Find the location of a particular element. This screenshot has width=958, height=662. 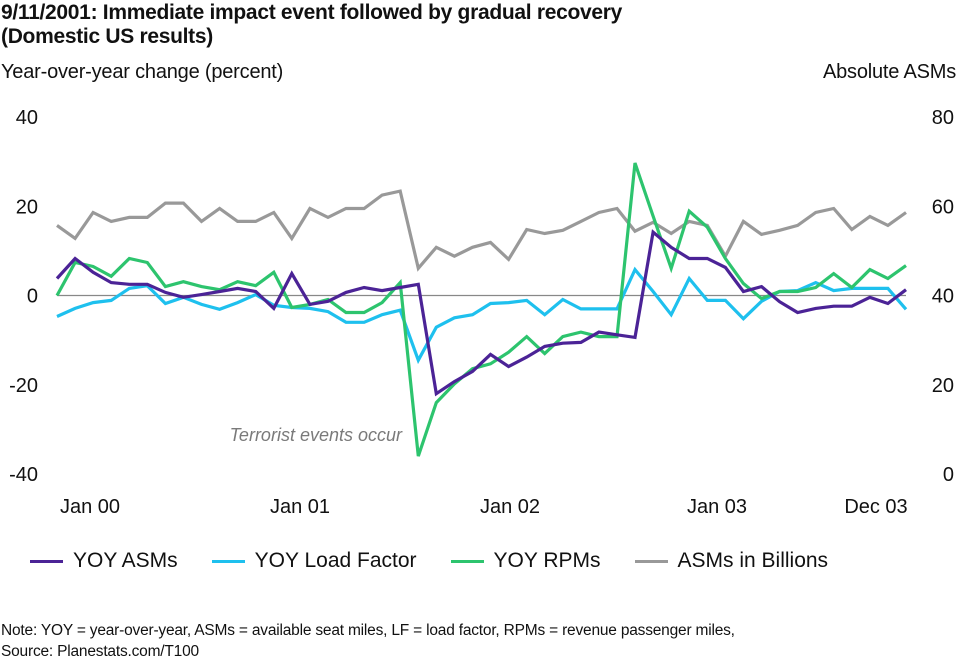

x-tick-label: Dec 03 is located at coordinates (875, 507).